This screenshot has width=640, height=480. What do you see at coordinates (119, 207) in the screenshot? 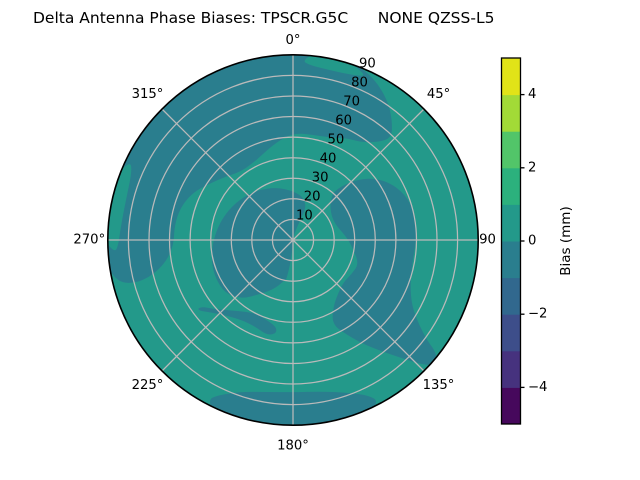
I see `contour-region-west-rim-sliver` at bounding box center [119, 207].